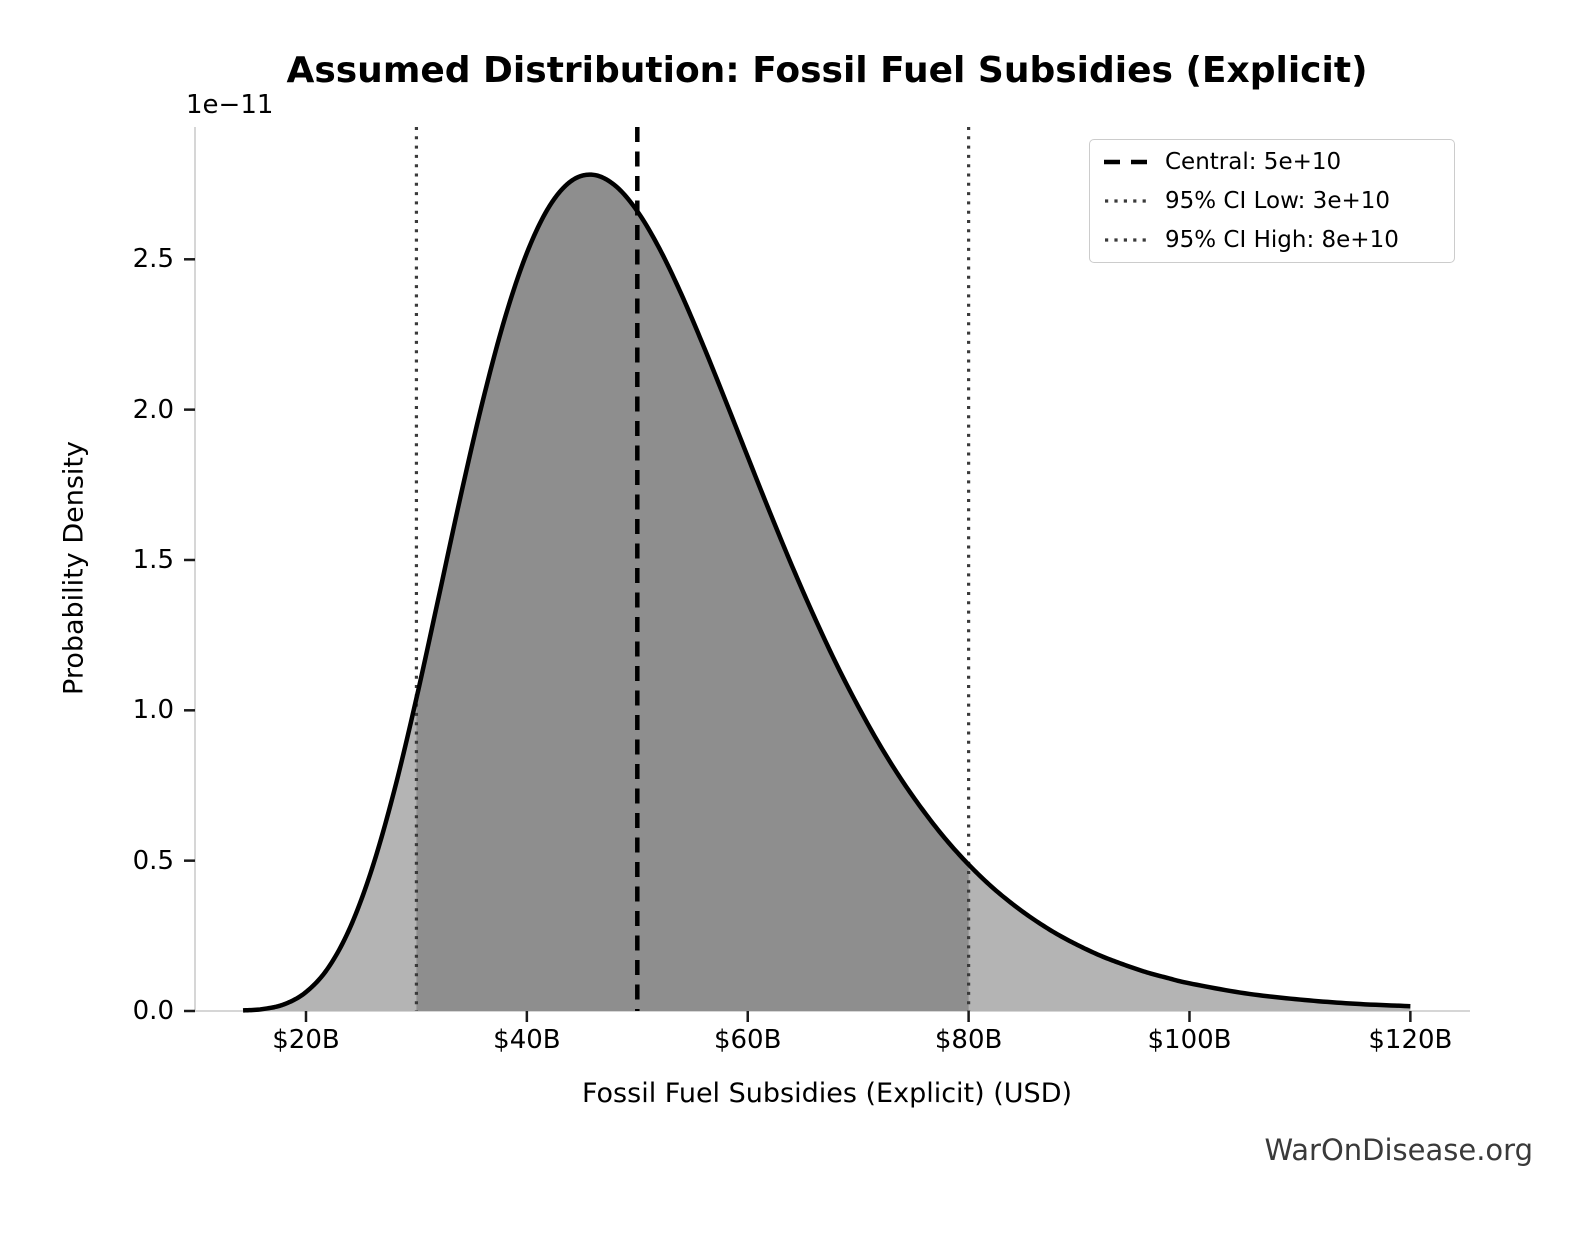  I want to click on x-tick-label: $60B, so click(747, 1040).